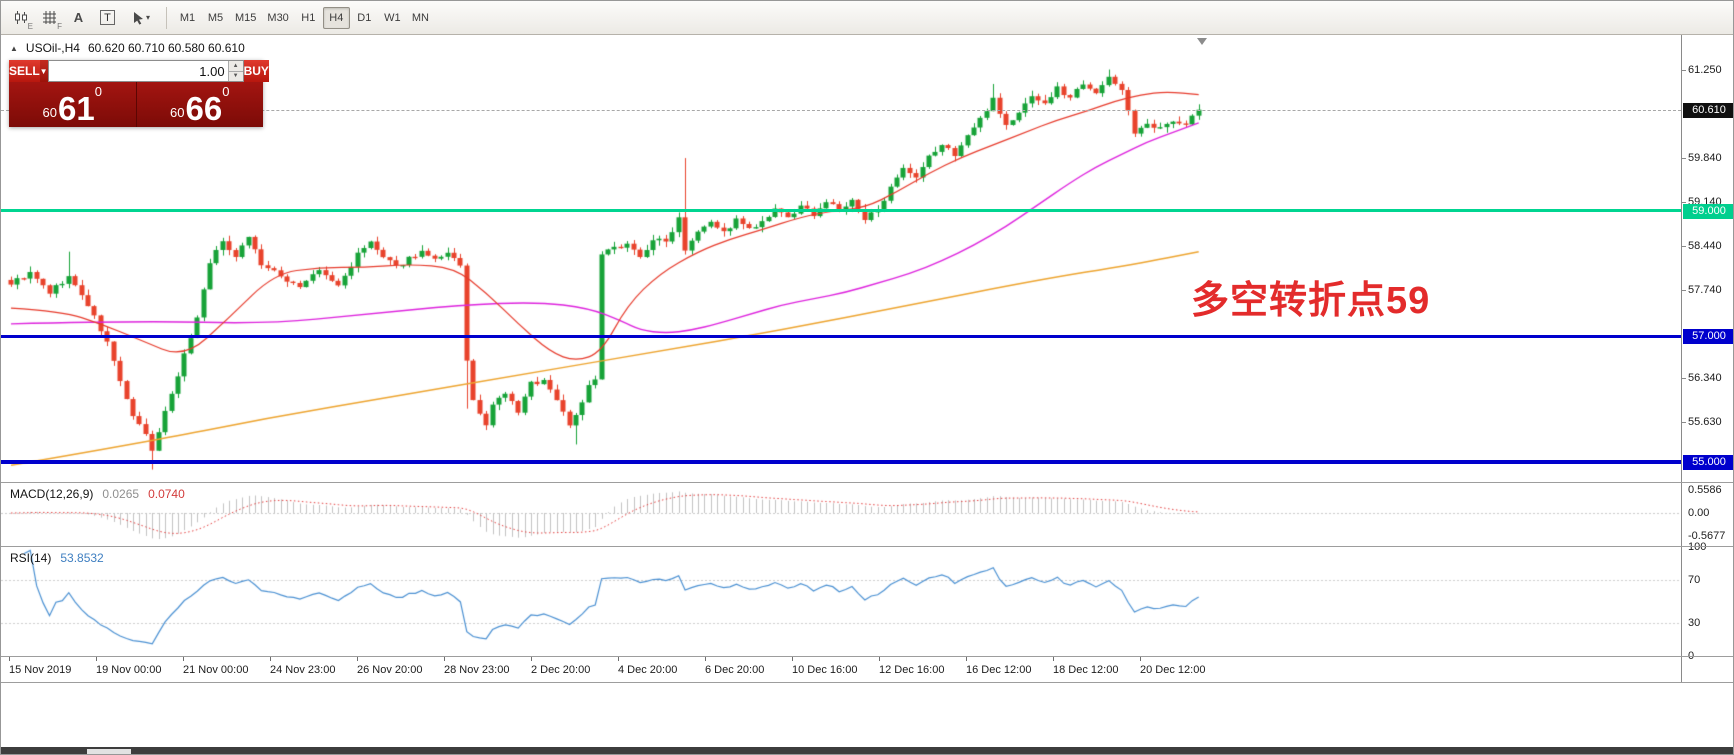  I want to click on time-axis-label: 28 Nov 23:00, so click(477, 670).